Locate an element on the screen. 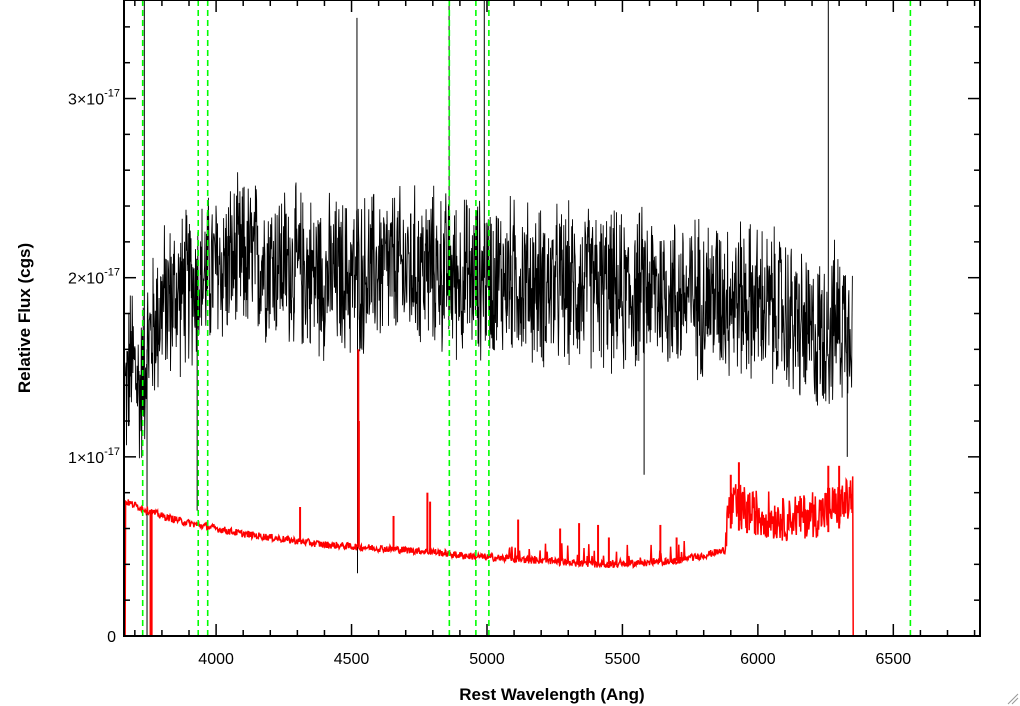  x-axis-title: Rest Wavelength (Ang) is located at coordinates (551, 694).